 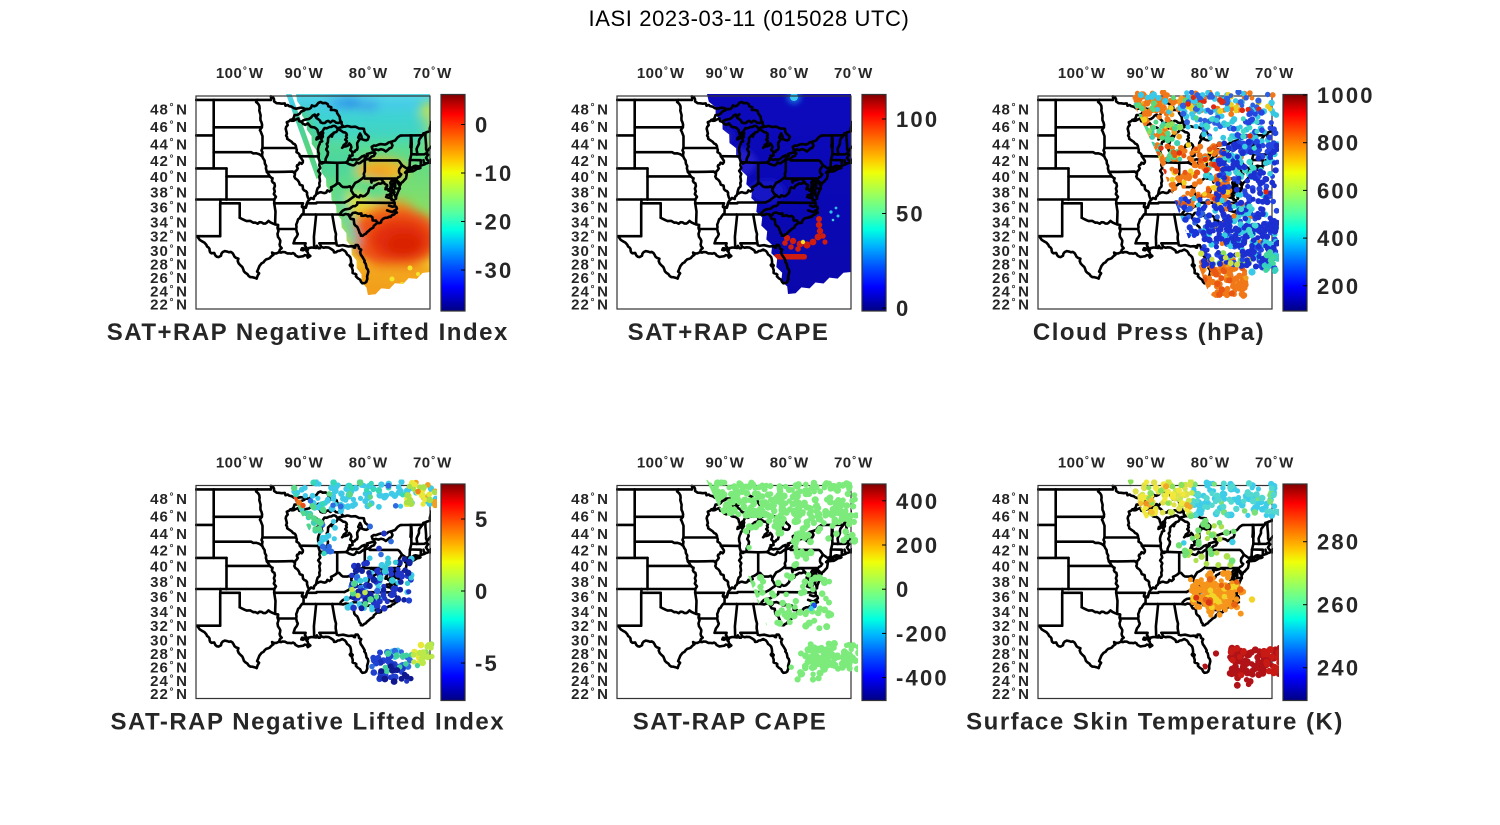 What do you see at coordinates (1155, 722) in the screenshot?
I see `svg-text: Surface Skin Temperature (K)` at bounding box center [1155, 722].